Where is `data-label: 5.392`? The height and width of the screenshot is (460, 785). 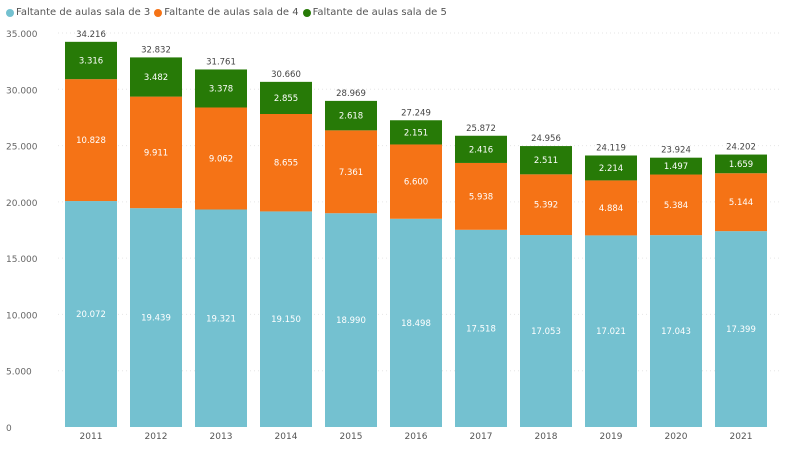 data-label: 5.392 is located at coordinates (546, 206).